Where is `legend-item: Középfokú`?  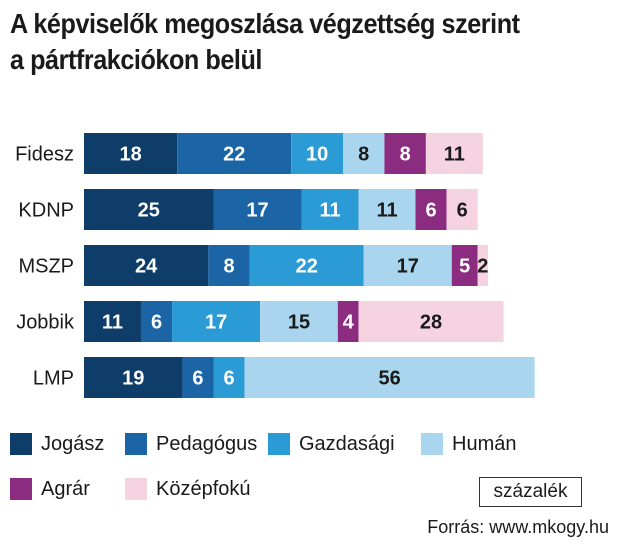 legend-item: Középfokú is located at coordinates (188, 489).